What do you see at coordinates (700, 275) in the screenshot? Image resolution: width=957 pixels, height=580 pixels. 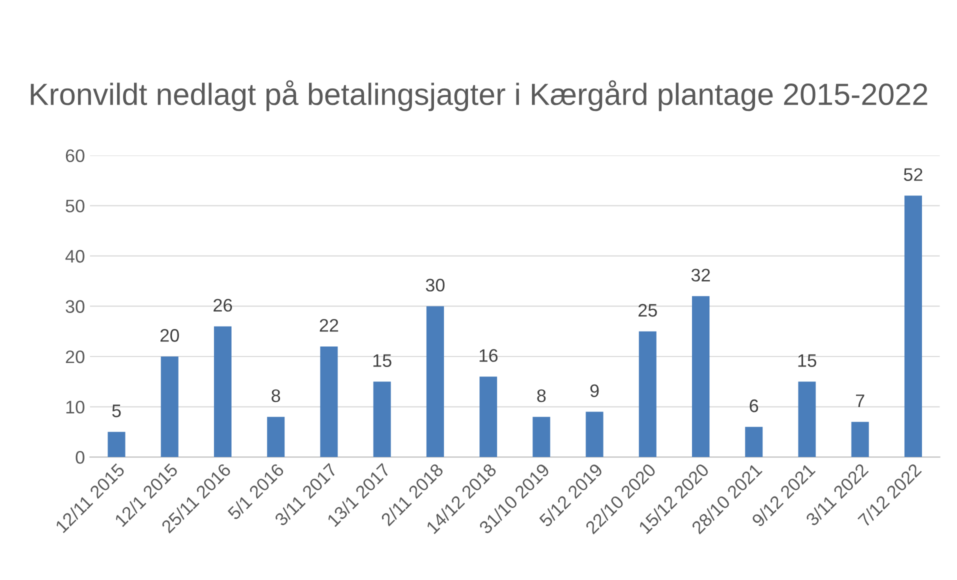 I see `data-label: 32` at bounding box center [700, 275].